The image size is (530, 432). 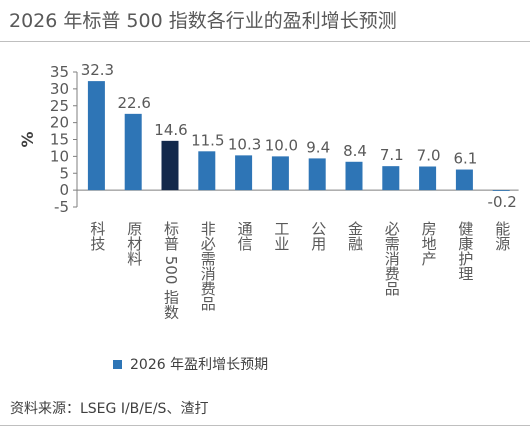 What do you see at coordinates (133, 103) in the screenshot?
I see `data-label: 22.6` at bounding box center [133, 103].